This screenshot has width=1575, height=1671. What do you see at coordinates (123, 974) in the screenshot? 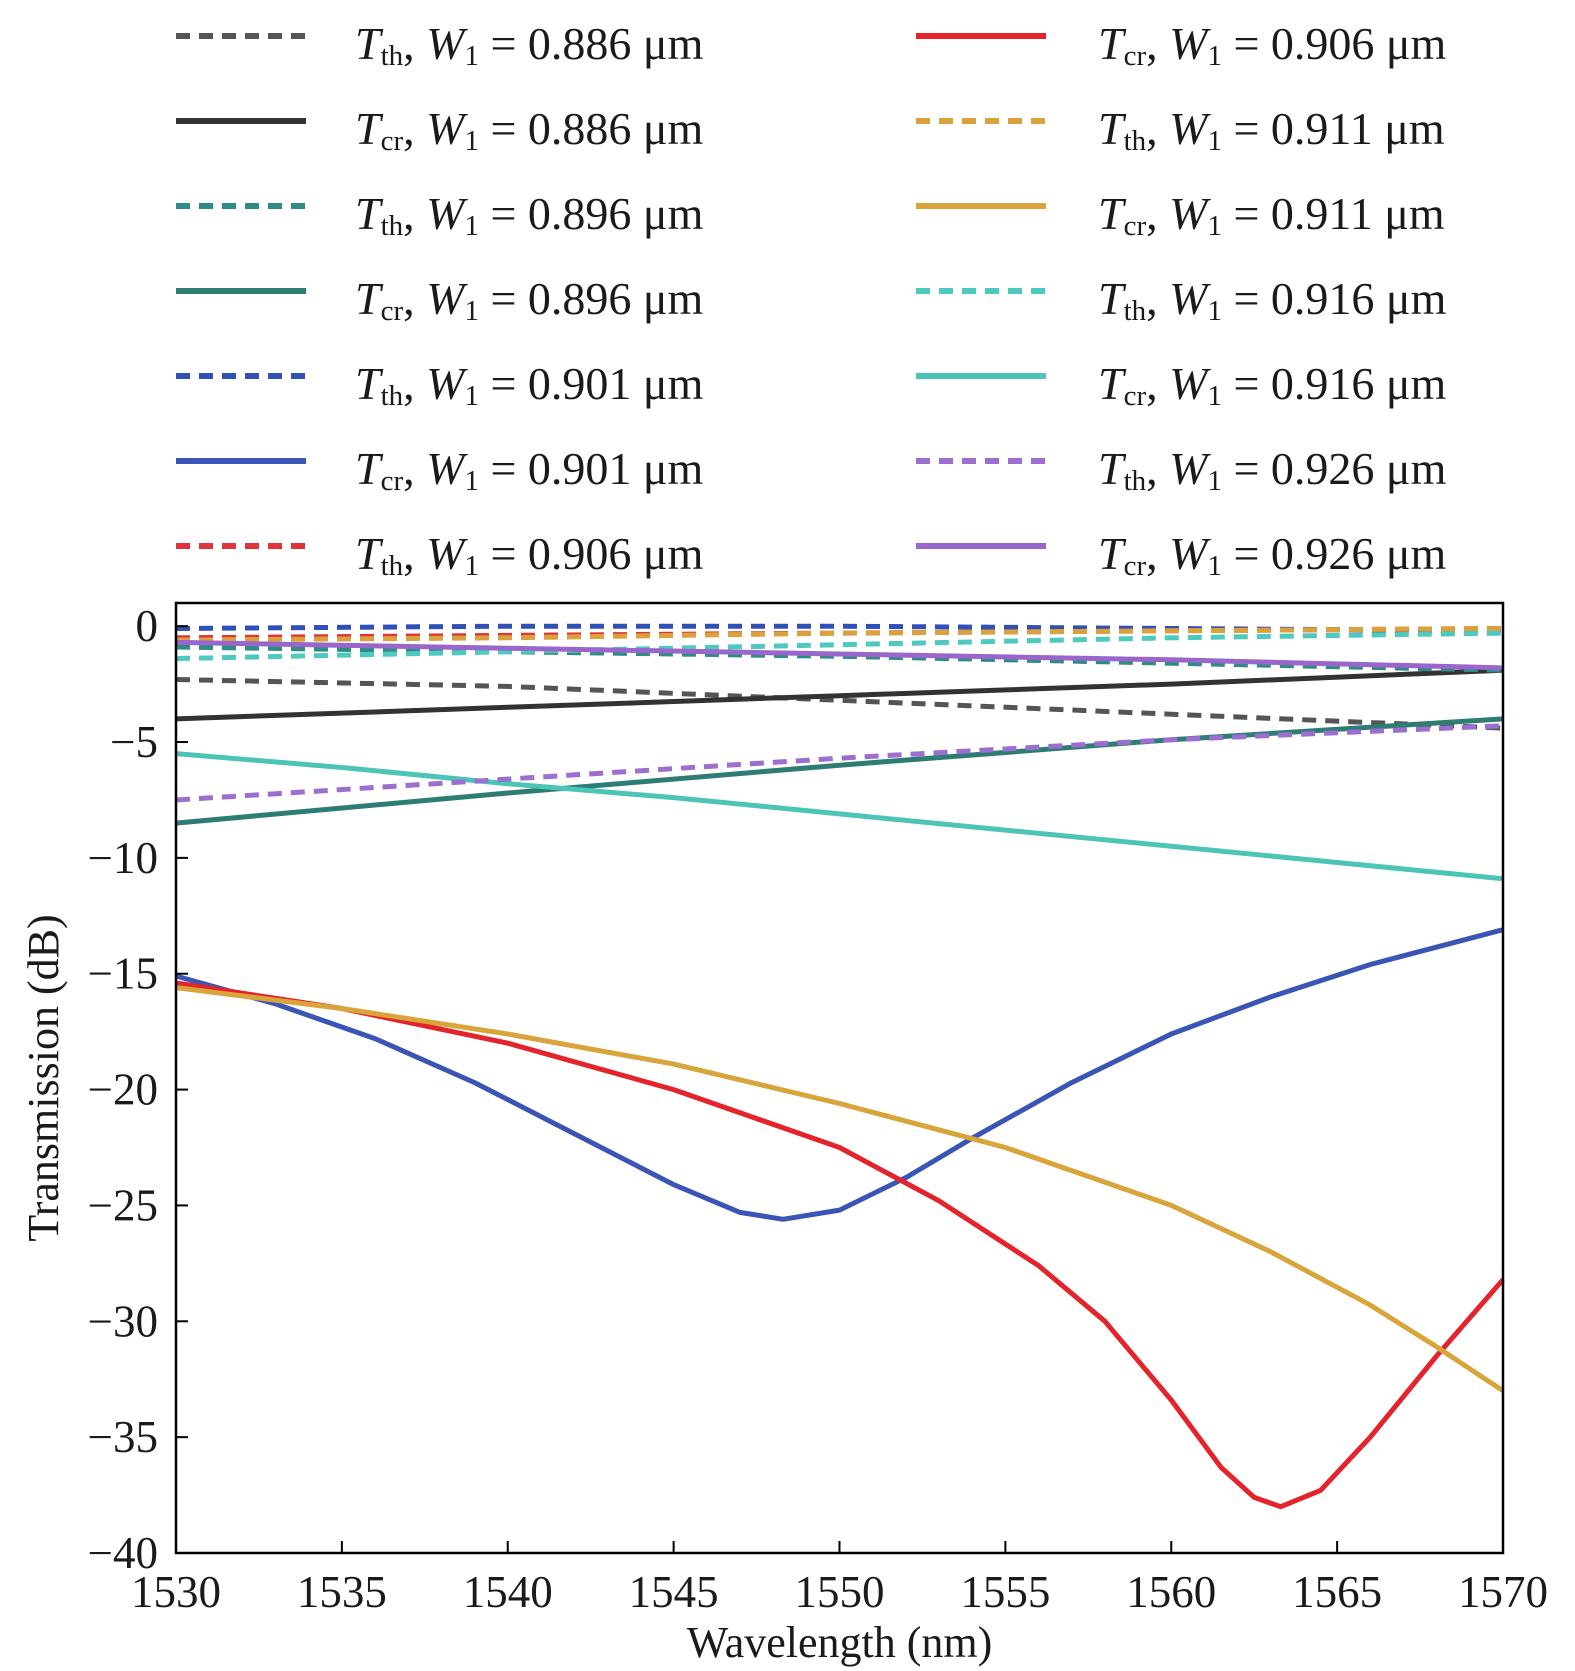
I see `y-tick-label: −15` at bounding box center [123, 974].